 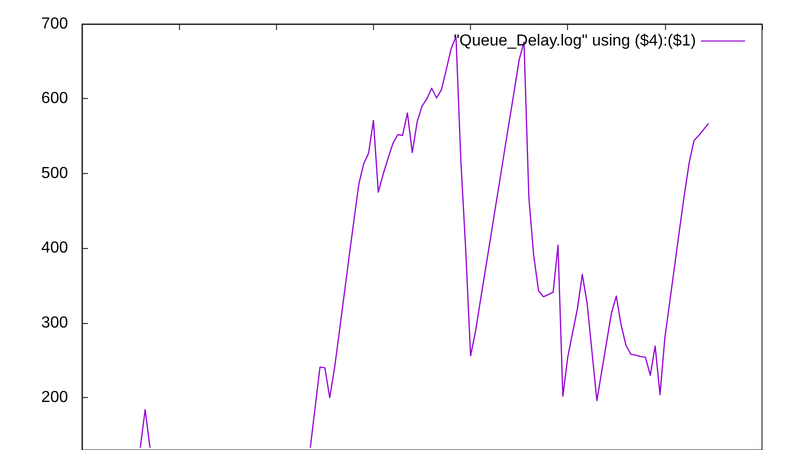 I want to click on y-tick-label: 700, so click(x=54, y=24).